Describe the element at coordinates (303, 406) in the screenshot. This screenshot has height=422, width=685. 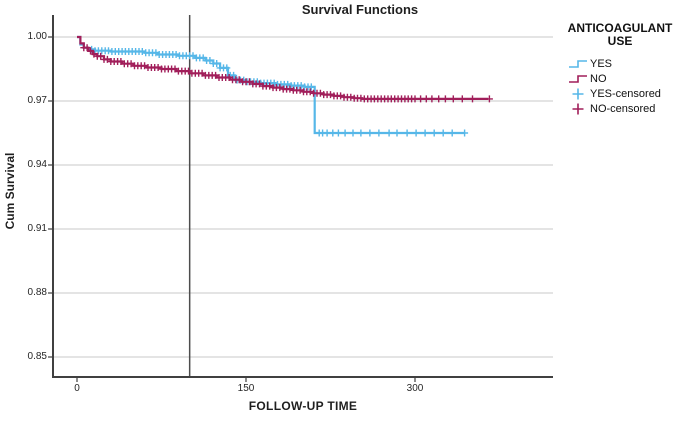
I see `x-axis-title: FOLLOW-UP TIME` at that location.